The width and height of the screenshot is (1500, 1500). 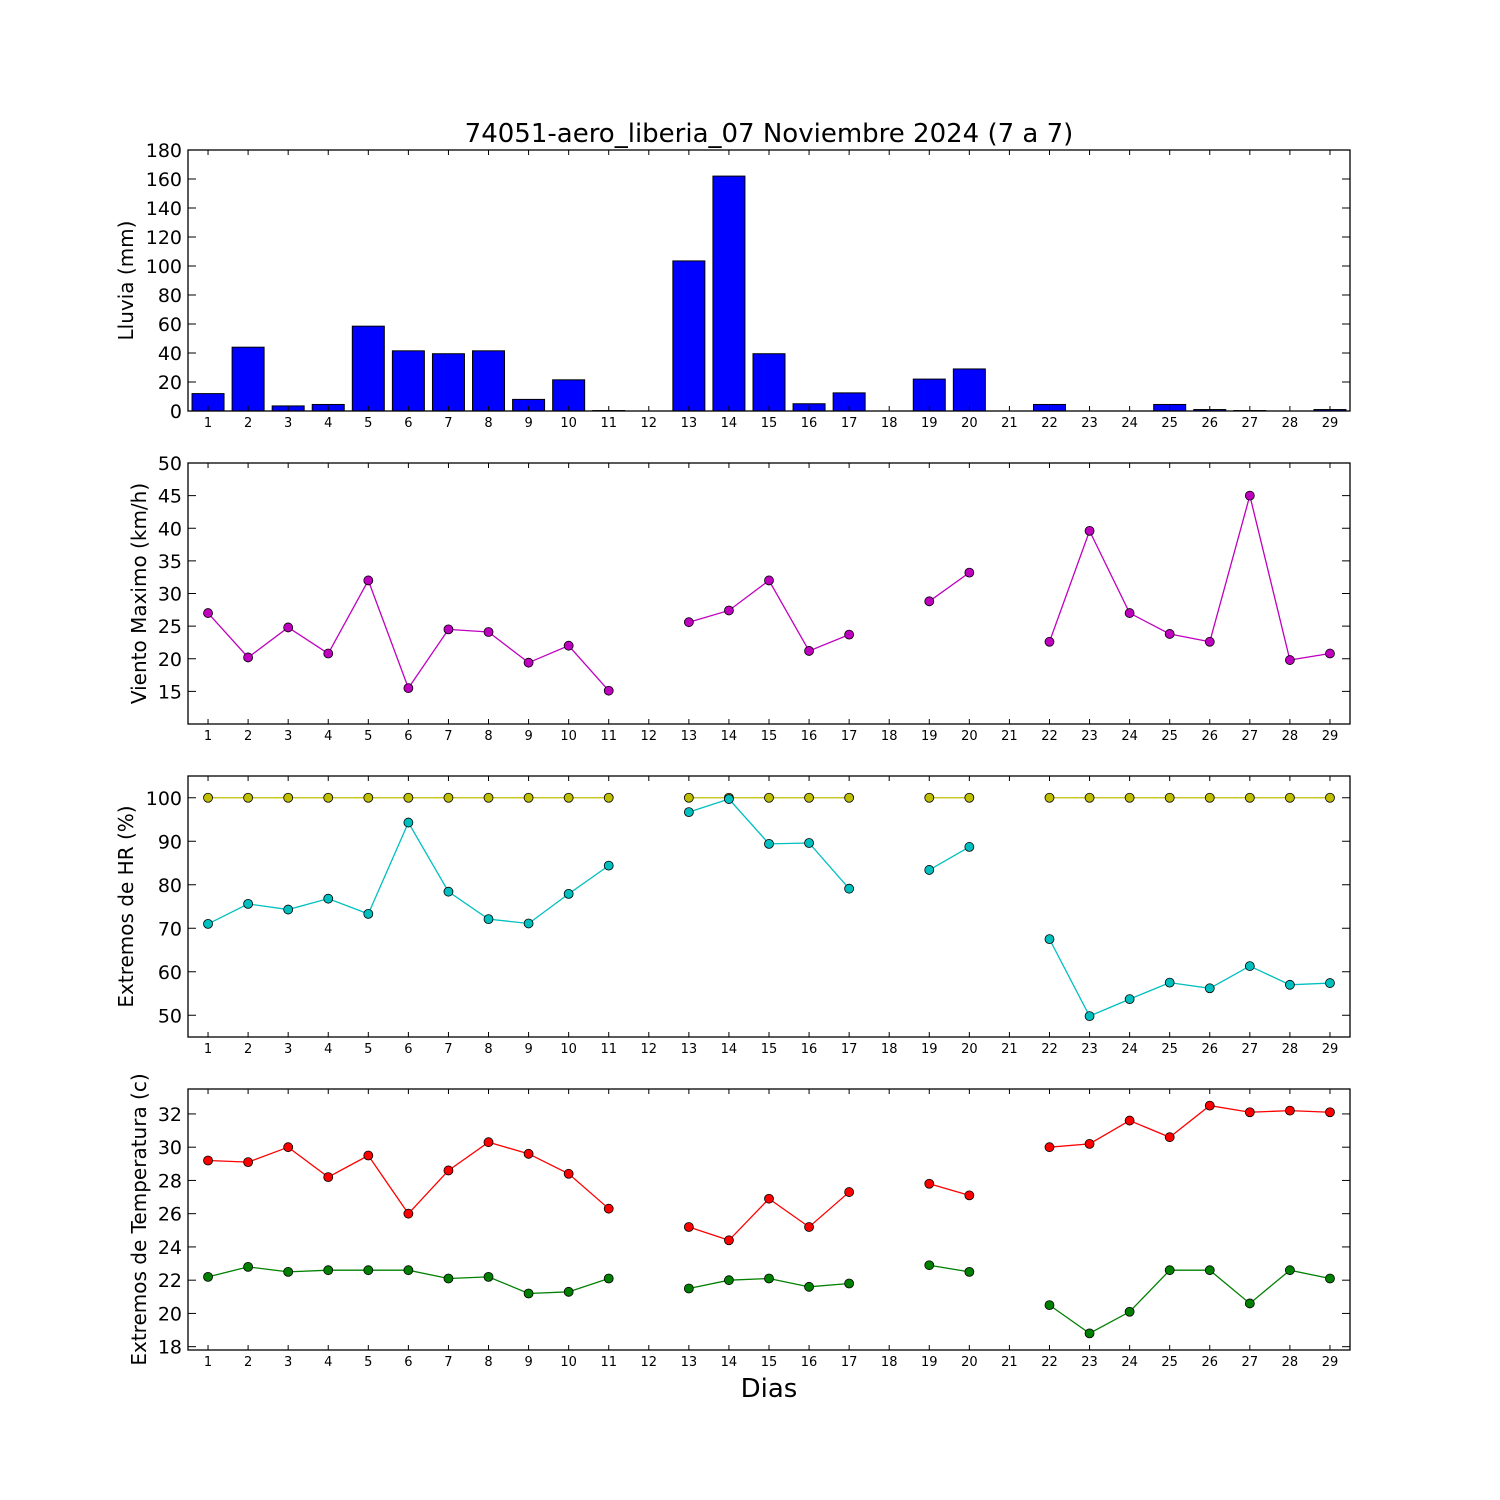 I want to click on x-tick-label-9: 9, so click(x=528, y=1362).